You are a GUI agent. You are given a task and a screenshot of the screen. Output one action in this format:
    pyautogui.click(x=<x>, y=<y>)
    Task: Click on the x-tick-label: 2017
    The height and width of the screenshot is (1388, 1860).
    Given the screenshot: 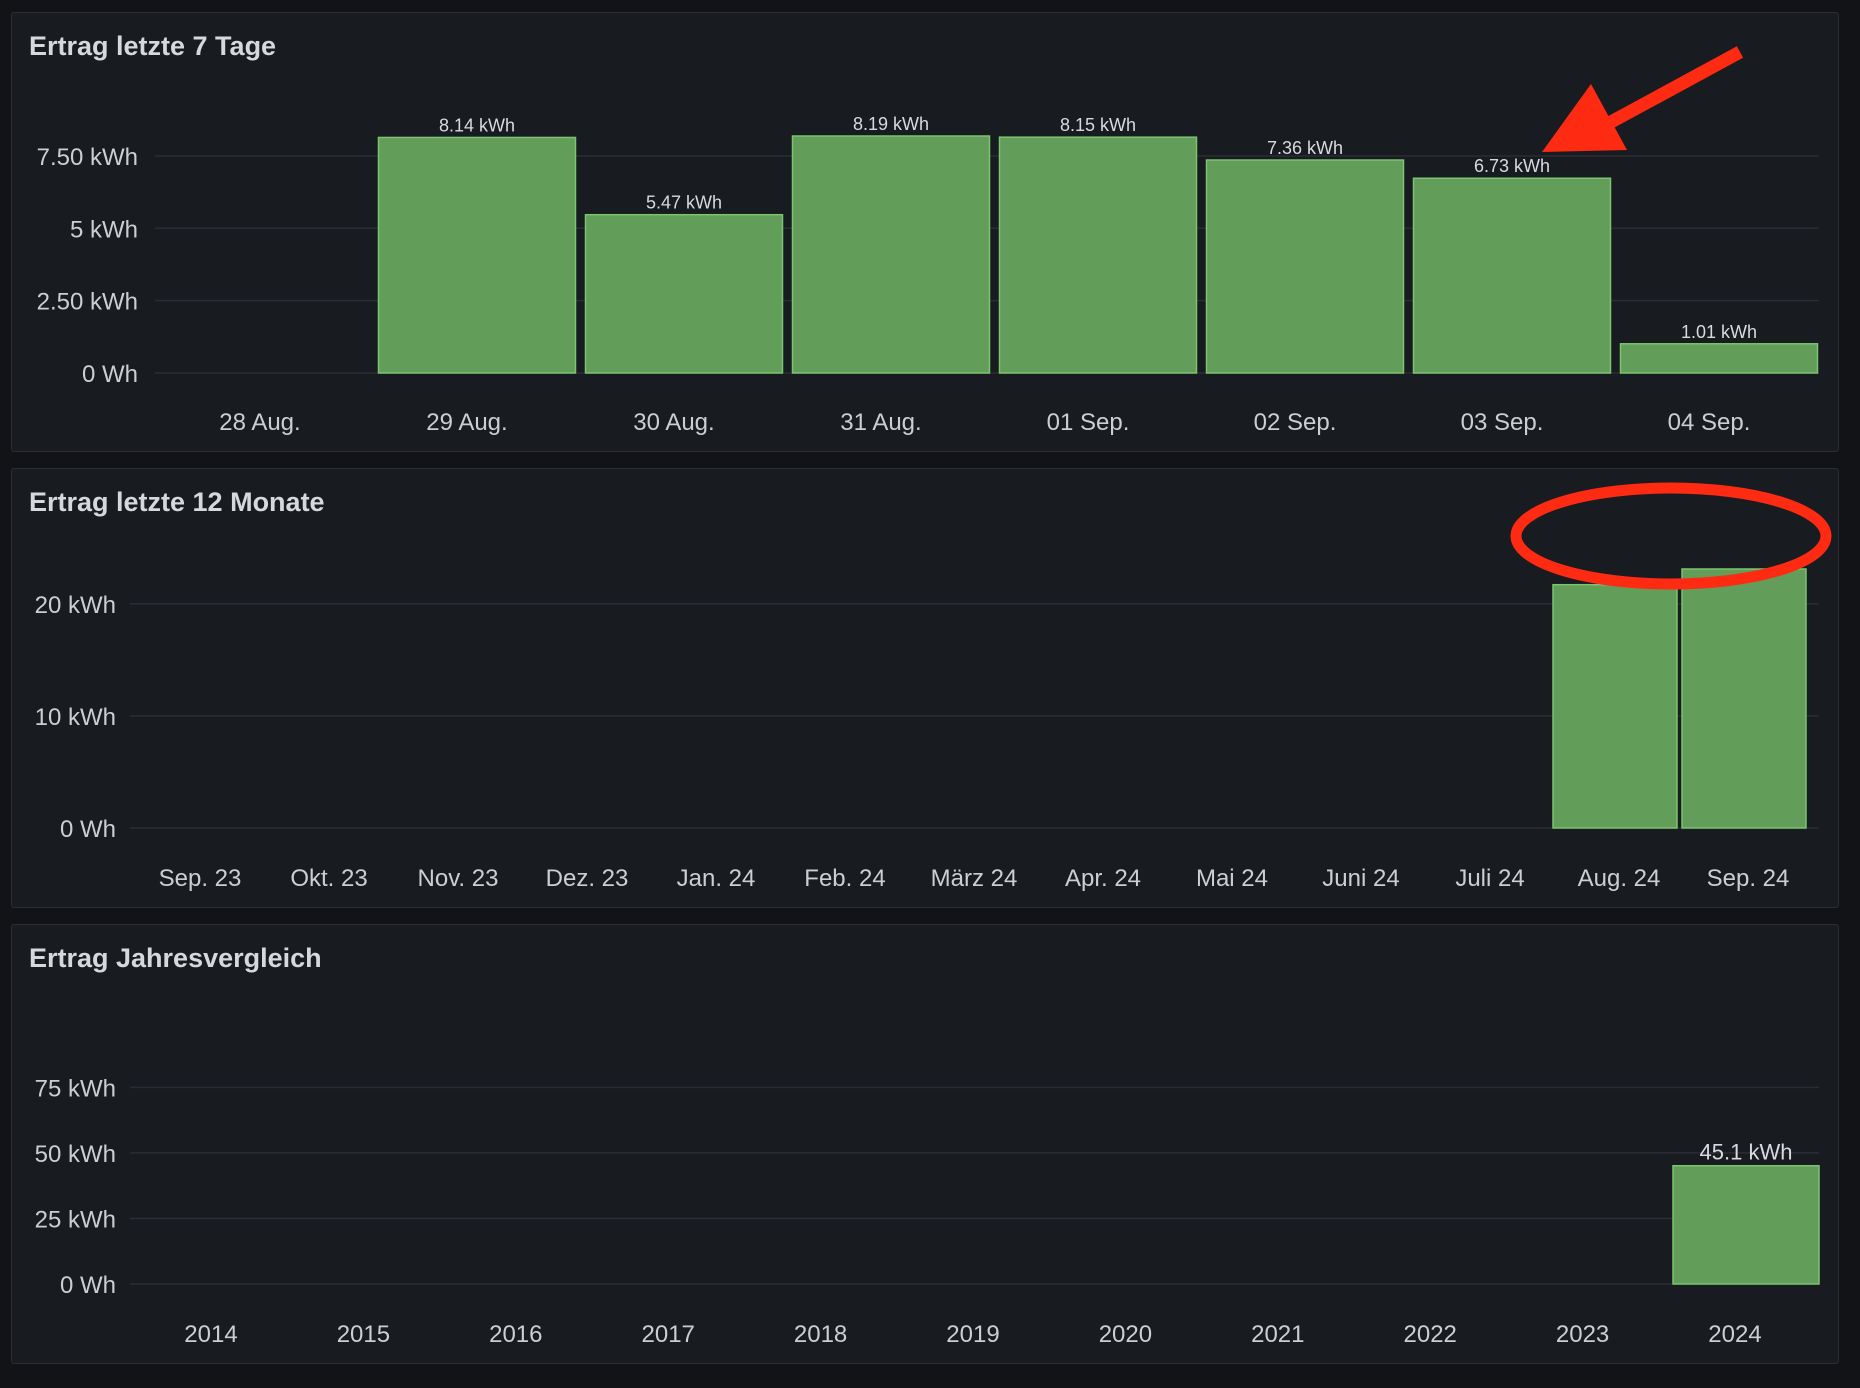 What is the action you would take?
    pyautogui.click(x=668, y=1334)
    